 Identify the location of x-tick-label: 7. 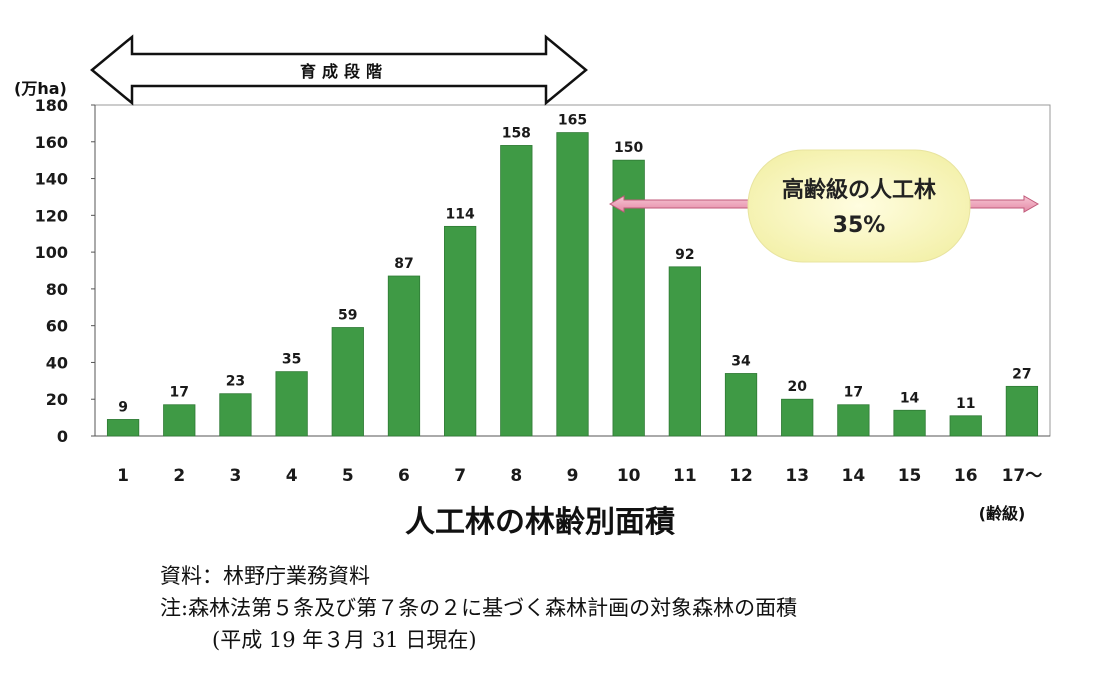
(460, 476).